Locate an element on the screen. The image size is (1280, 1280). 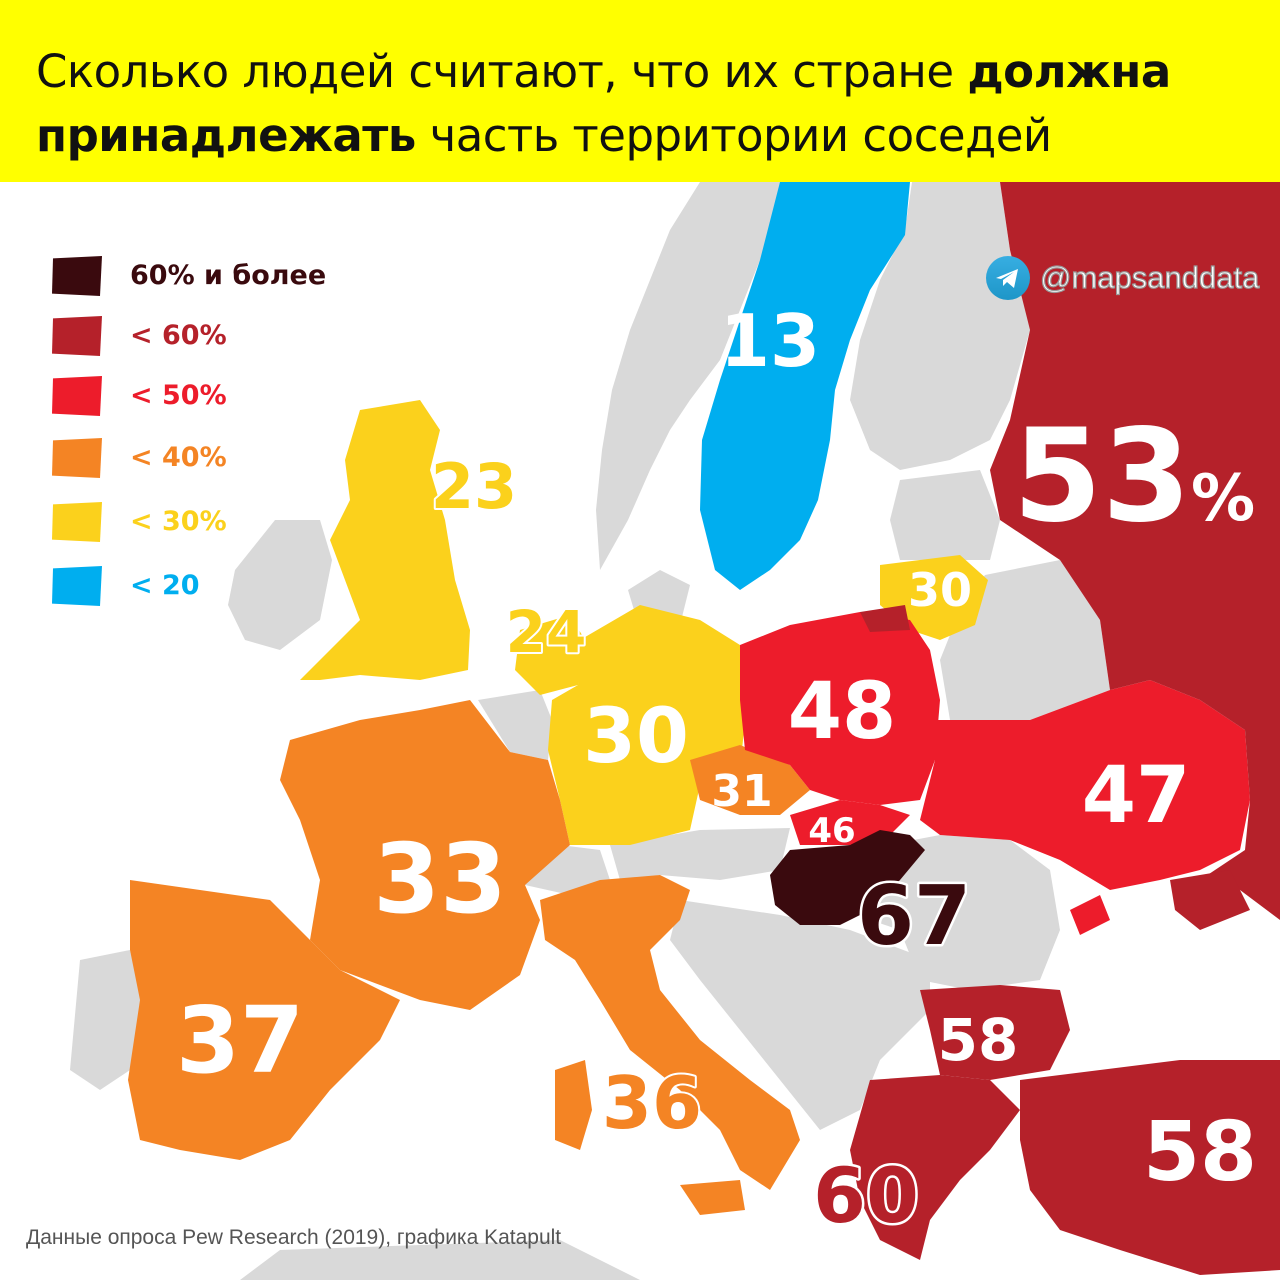
country-netherlands is located at coordinates (550, 655).